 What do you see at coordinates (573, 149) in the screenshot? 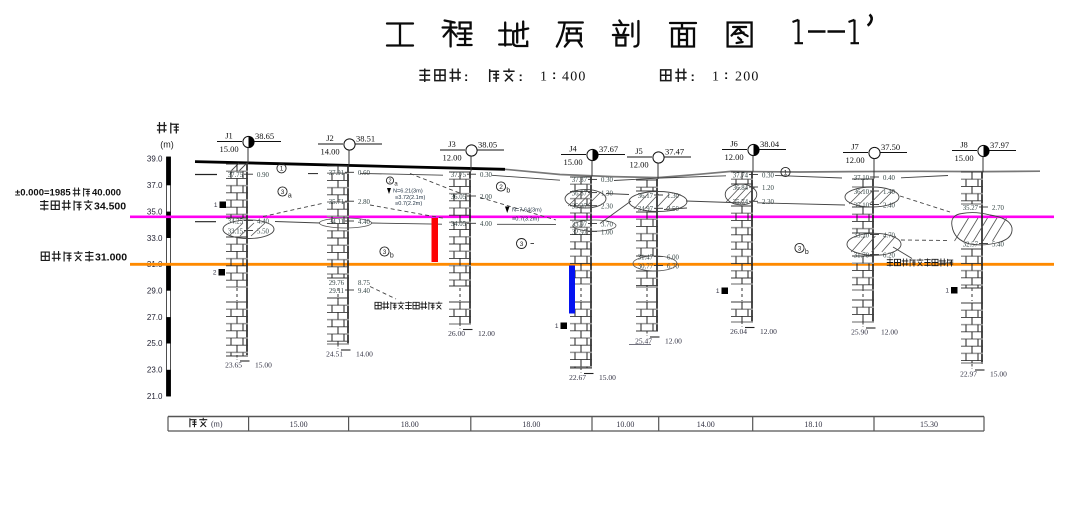
I see `svg-text: J4` at bounding box center [573, 149].